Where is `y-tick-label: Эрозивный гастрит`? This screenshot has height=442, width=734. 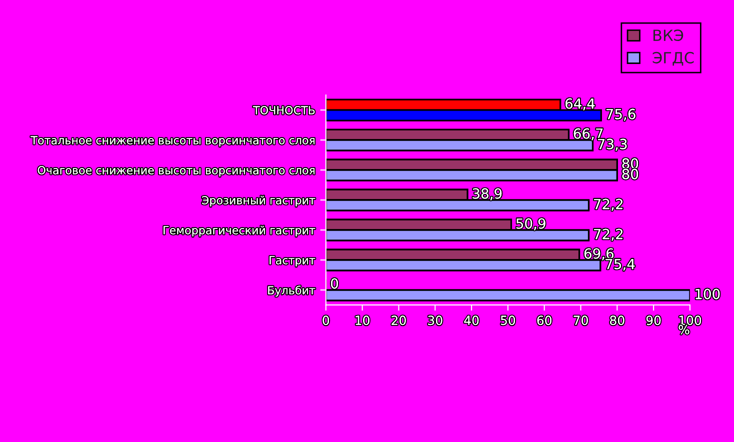 y-tick-label: Эрозивный гастрит is located at coordinates (259, 201).